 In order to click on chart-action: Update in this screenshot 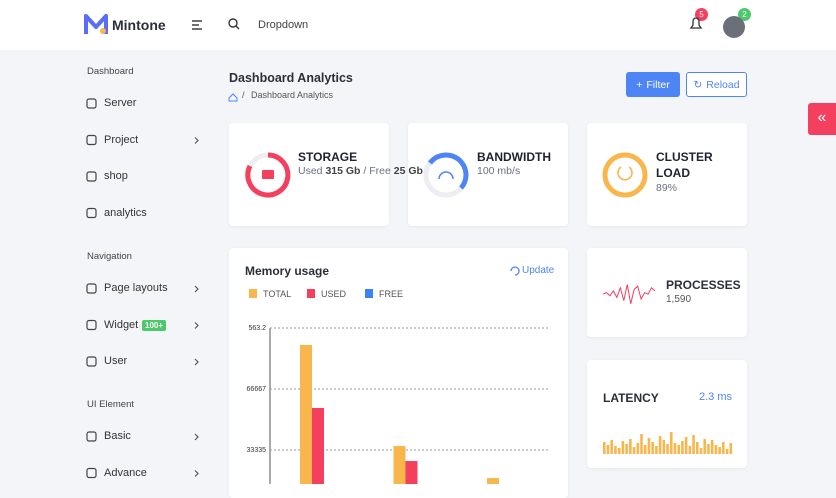, I will do `click(538, 270)`.